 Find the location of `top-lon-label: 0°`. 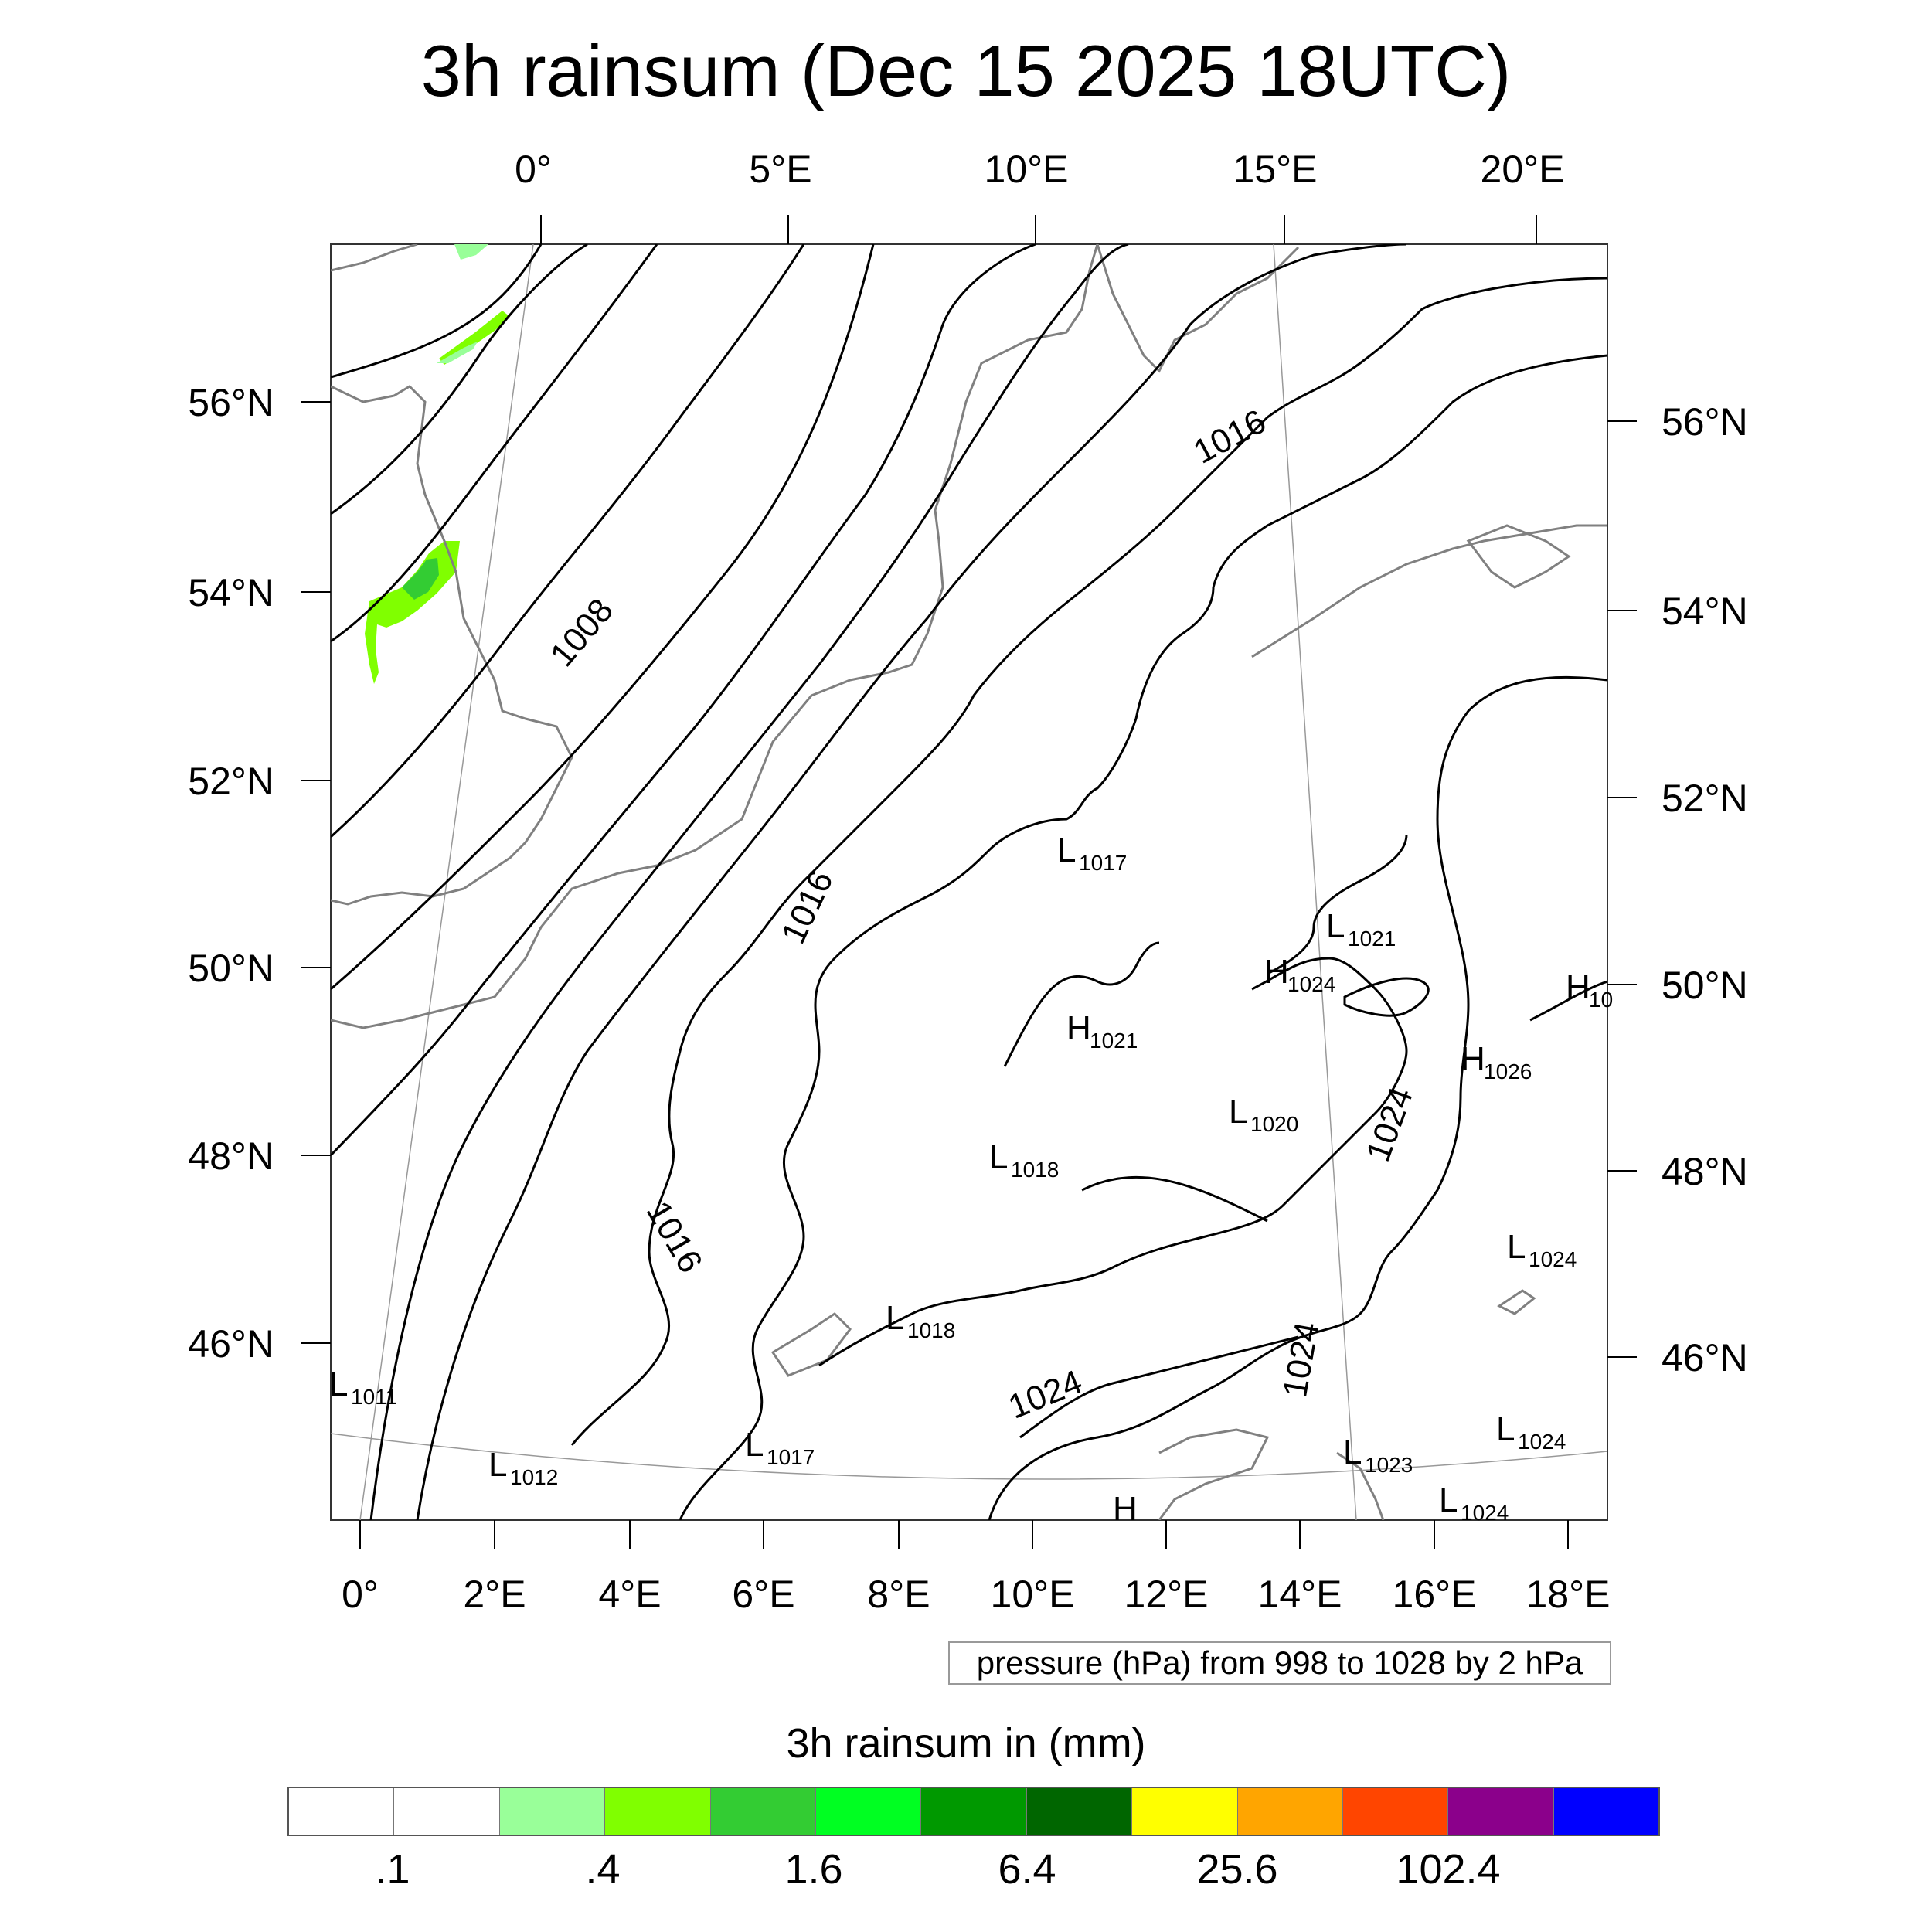

top-lon-label: 0° is located at coordinates (533, 169).